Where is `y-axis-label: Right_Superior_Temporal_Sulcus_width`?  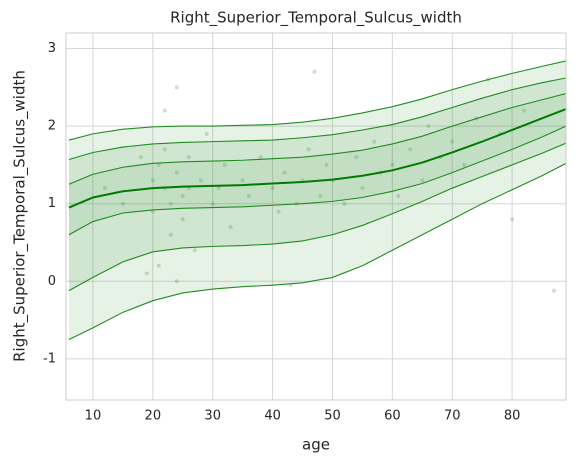
y-axis-label: Right_Superior_Temporal_Sulcus_width is located at coordinates (20, 216).